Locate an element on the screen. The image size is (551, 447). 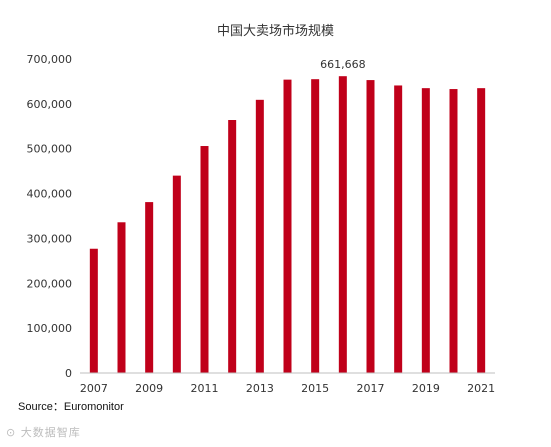
bar-2014 is located at coordinates (287, 226).